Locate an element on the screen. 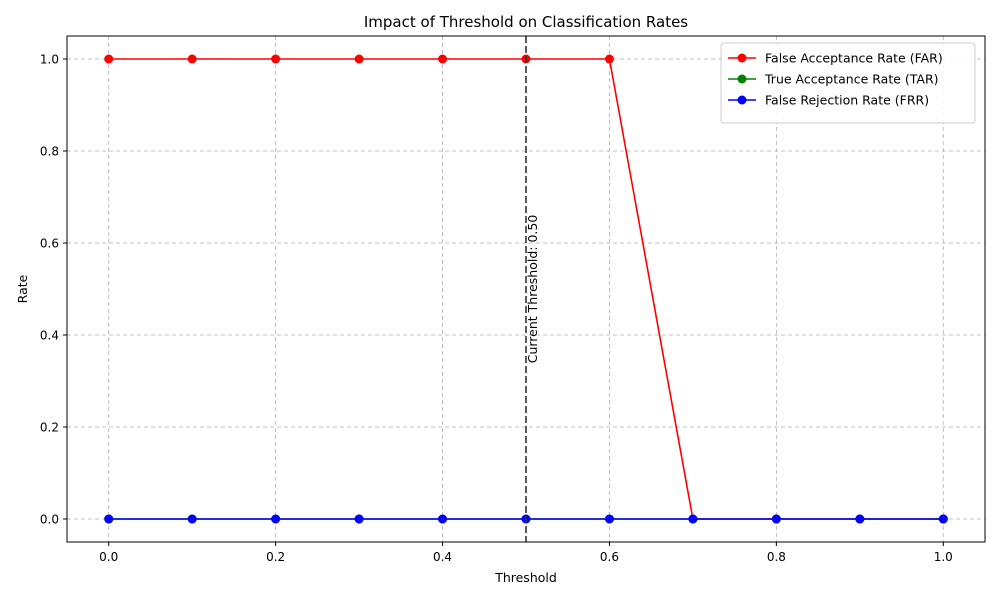 Image resolution: width=1000 pixels, height=600 pixels. legend-label: False Rejection Rate (FRR) is located at coordinates (847, 100).